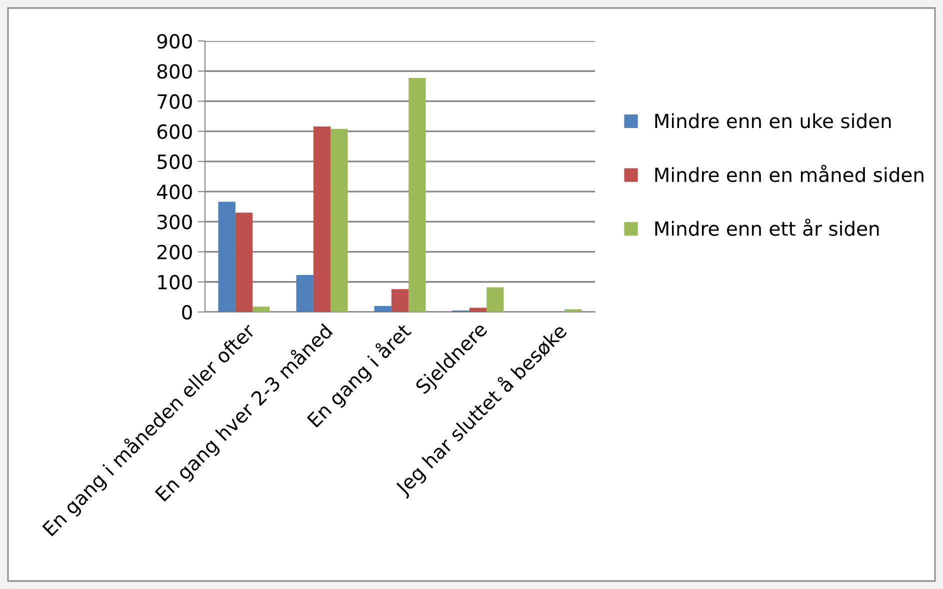  What do you see at coordinates (187, 312) in the screenshot?
I see `y-tick-label: 0` at bounding box center [187, 312].